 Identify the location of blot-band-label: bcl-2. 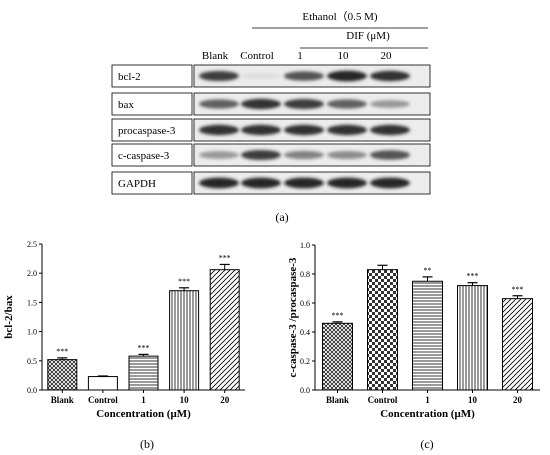
(129, 77).